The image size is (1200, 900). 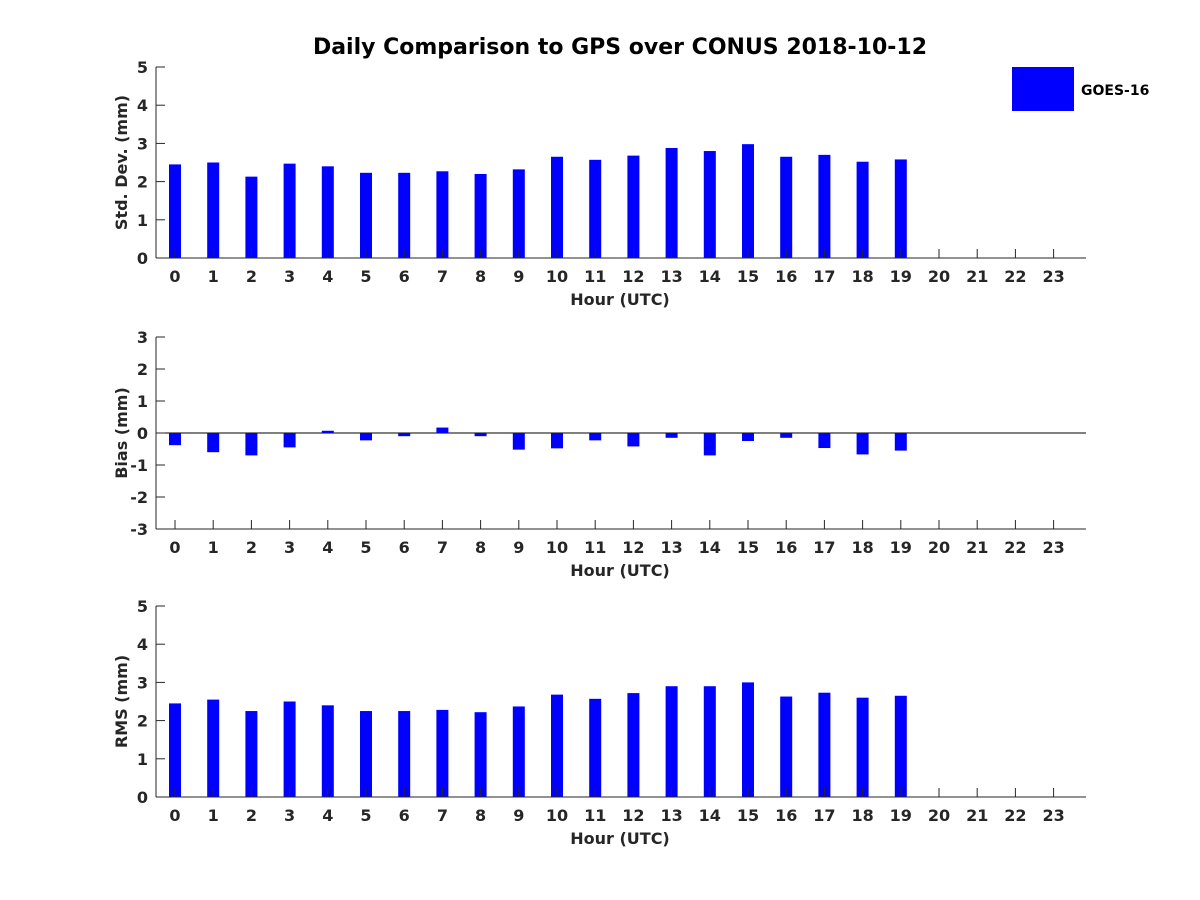 What do you see at coordinates (862, 276) in the screenshot?
I see `stddev-xtick-label: 18` at bounding box center [862, 276].